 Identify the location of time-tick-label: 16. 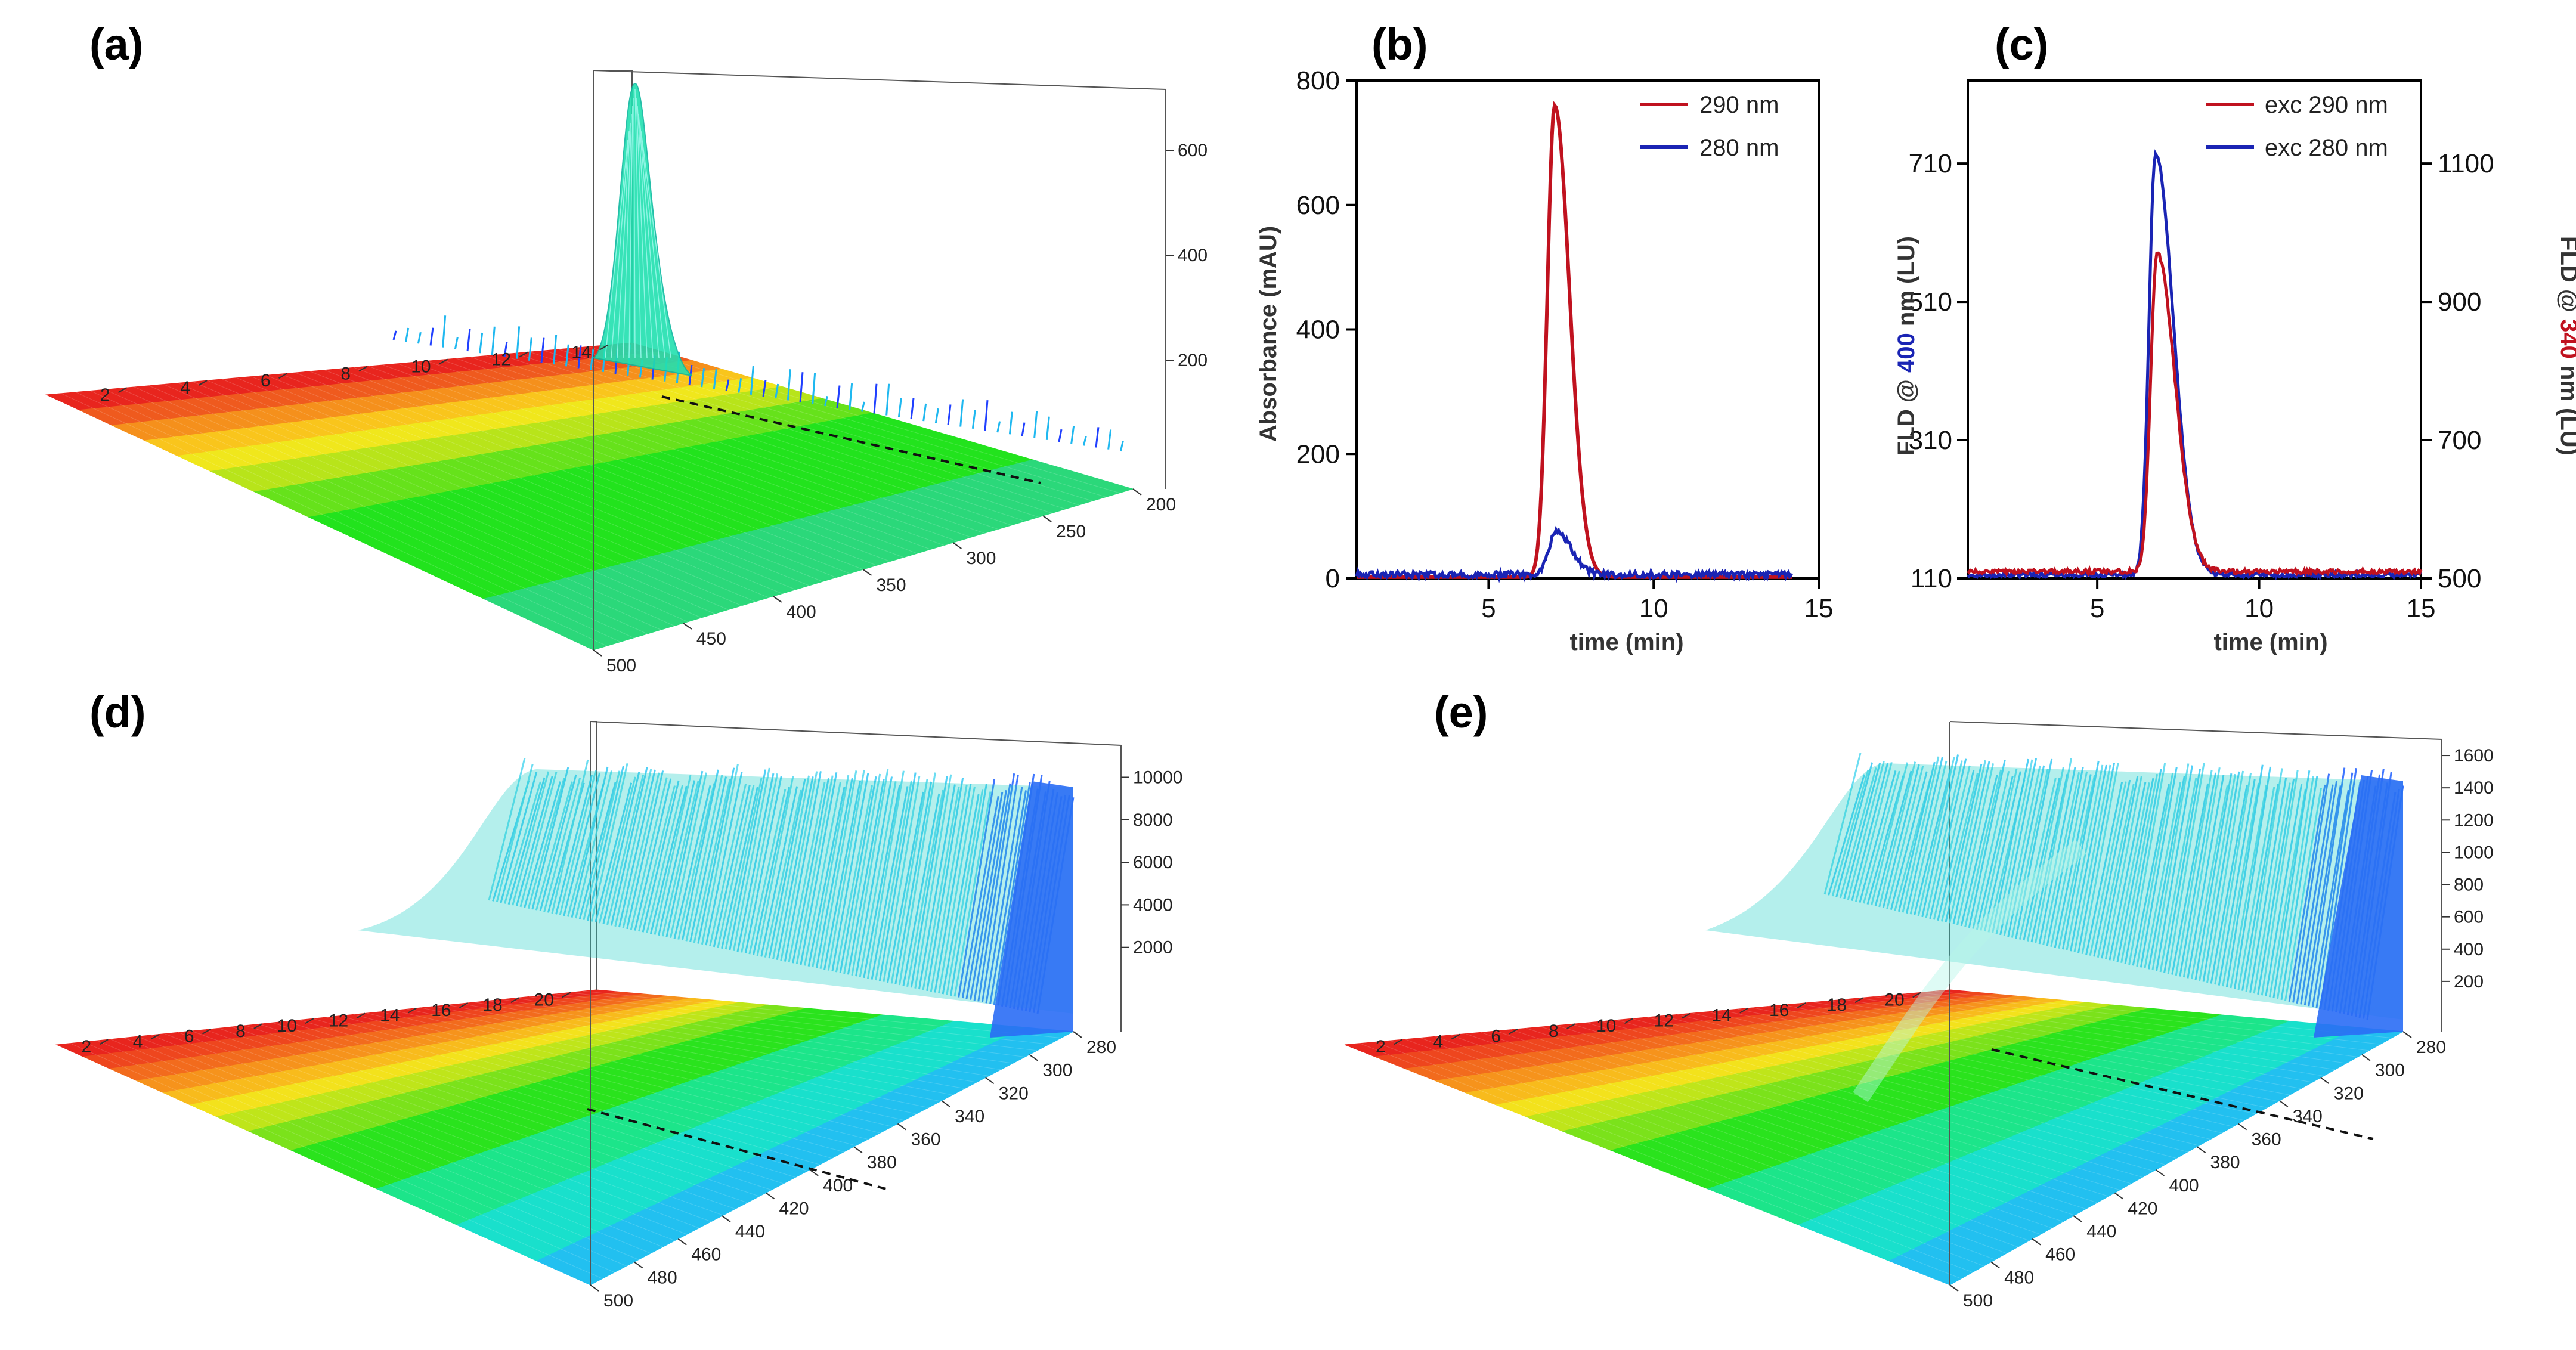
(441, 1010).